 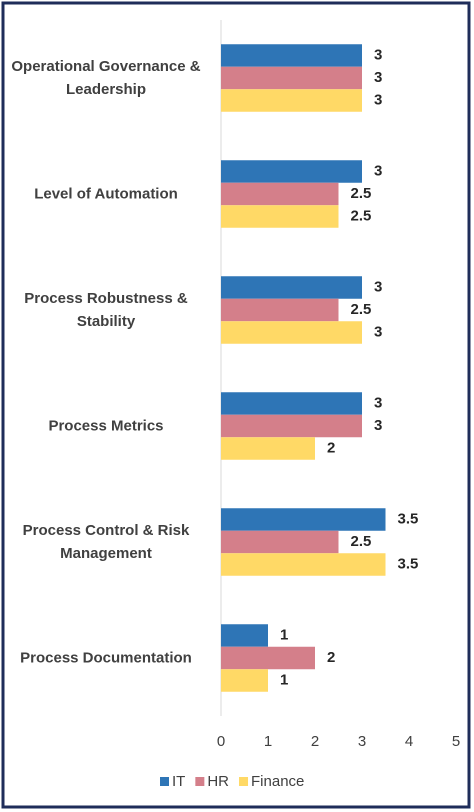 I want to click on legend-label: Finance, so click(x=277, y=781).